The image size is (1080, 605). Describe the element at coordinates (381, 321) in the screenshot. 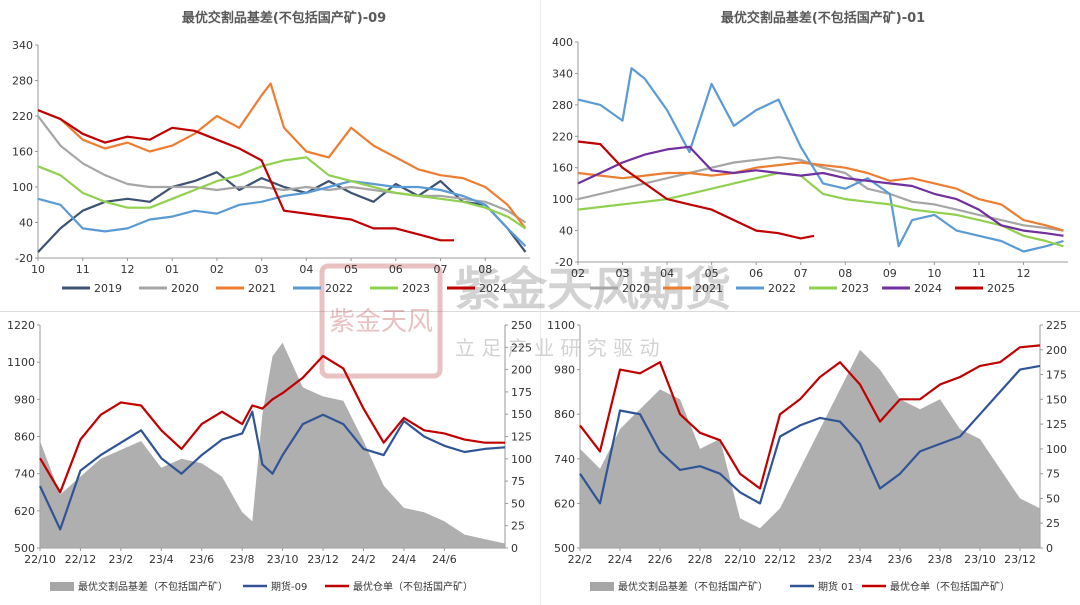

I see `watermark-seal` at that location.